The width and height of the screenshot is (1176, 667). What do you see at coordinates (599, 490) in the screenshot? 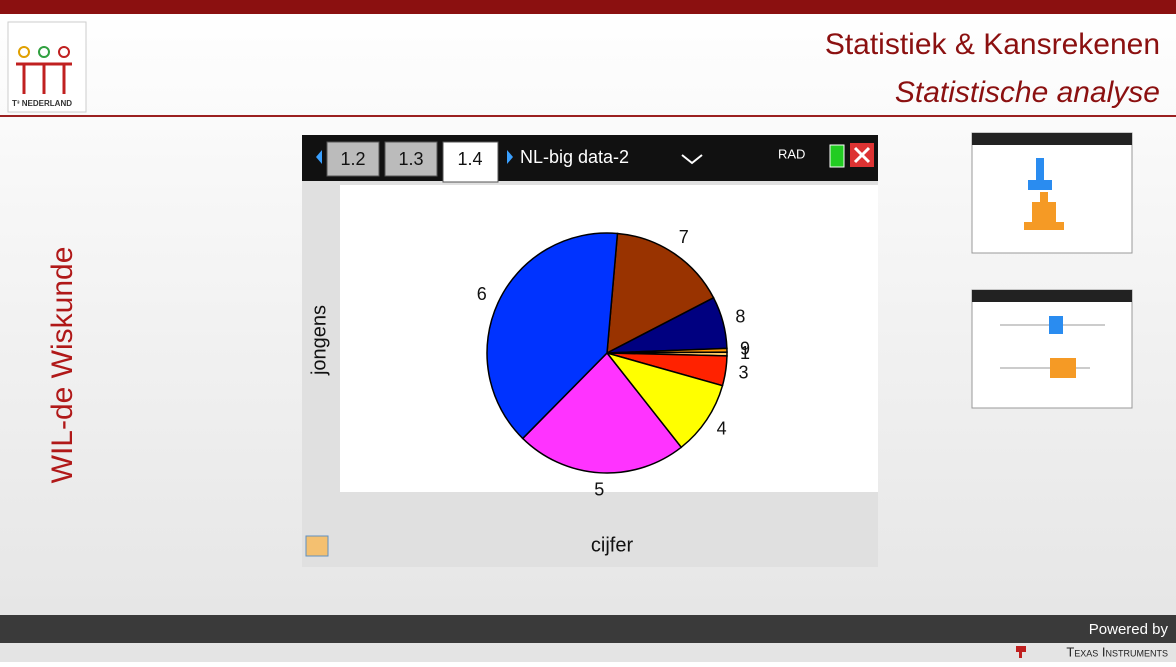
I see `slice-label: 5` at bounding box center [599, 490].